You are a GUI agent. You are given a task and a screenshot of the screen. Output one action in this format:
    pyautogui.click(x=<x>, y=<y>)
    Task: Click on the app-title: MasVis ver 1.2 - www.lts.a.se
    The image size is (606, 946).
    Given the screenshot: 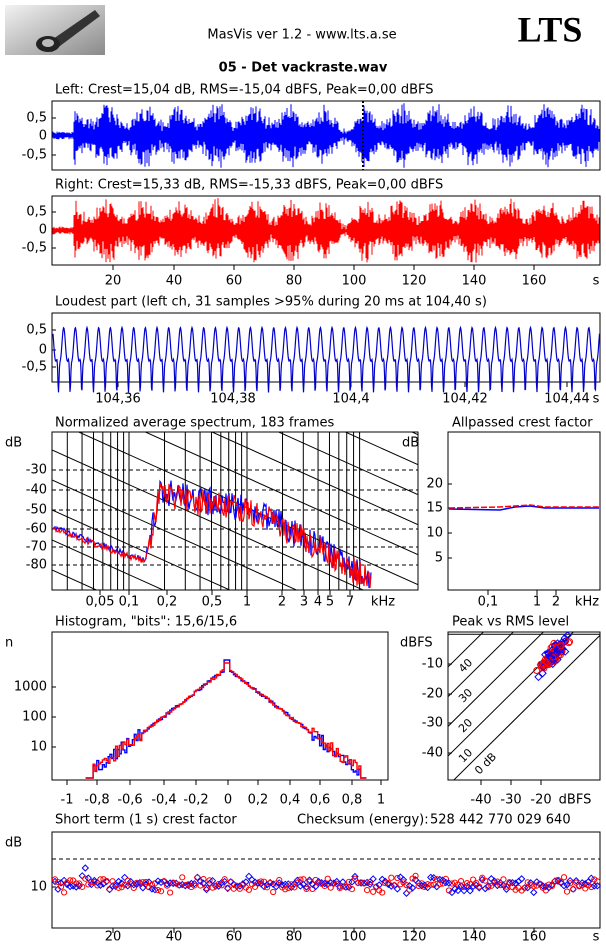 What is the action you would take?
    pyautogui.click(x=301, y=35)
    